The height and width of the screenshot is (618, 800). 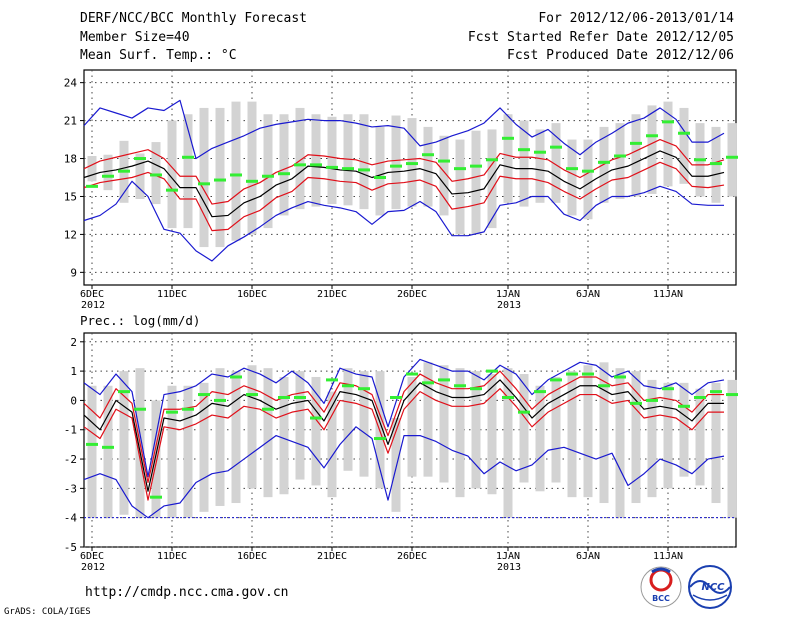 I want to click on prec-xtick-label: 26DEC, so click(x=412, y=556).